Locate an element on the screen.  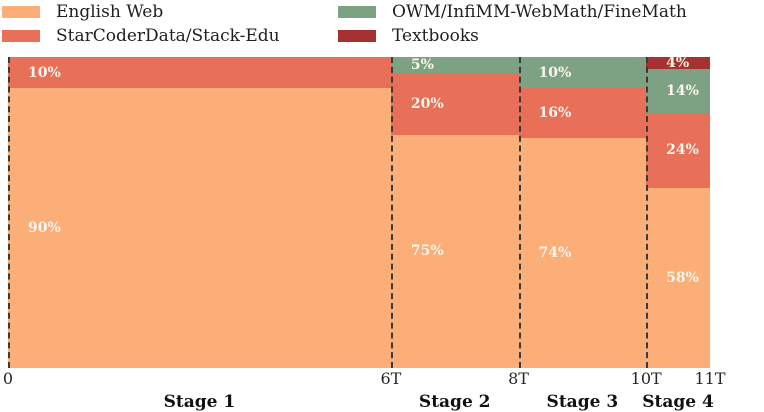
legend-label: English Web is located at coordinates (110, 11).